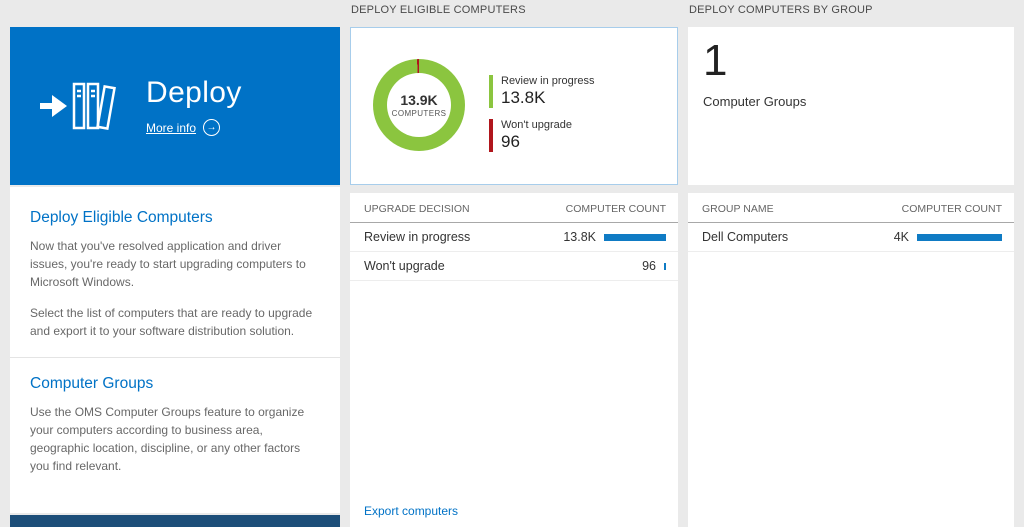 The height and width of the screenshot is (527, 1024). Describe the element at coordinates (514, 266) in the screenshot. I see `table-row-wont-upgrade: Won't upgrade 96` at that location.